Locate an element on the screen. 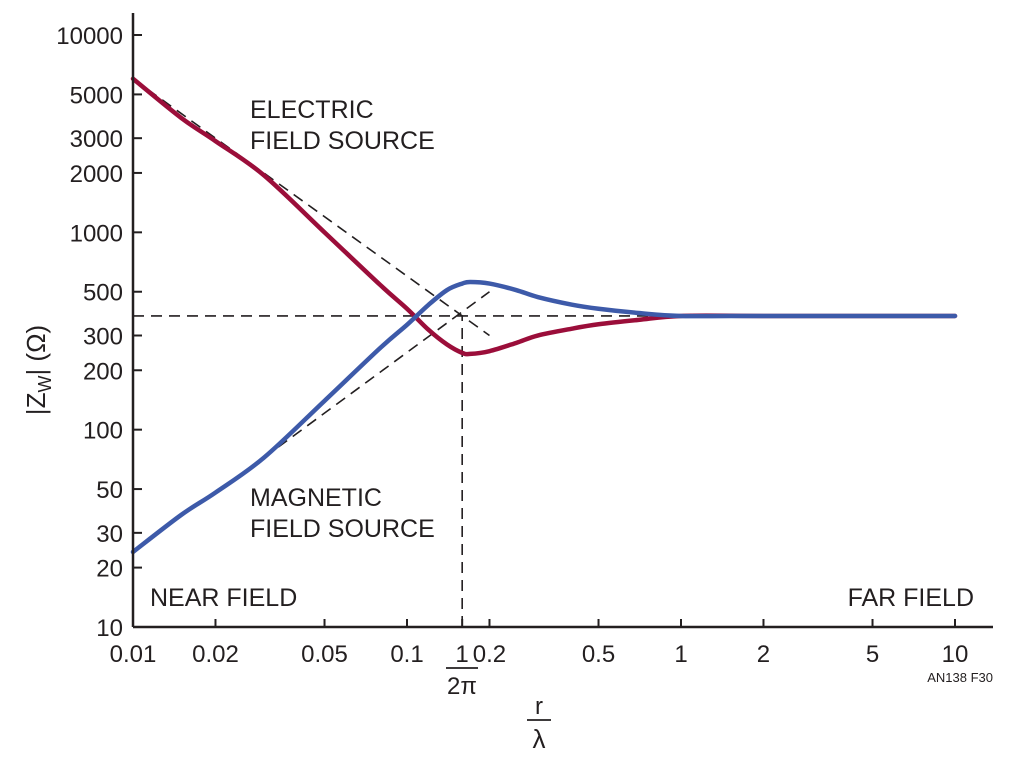  x-tick-label: 10 is located at coordinates (955, 654).